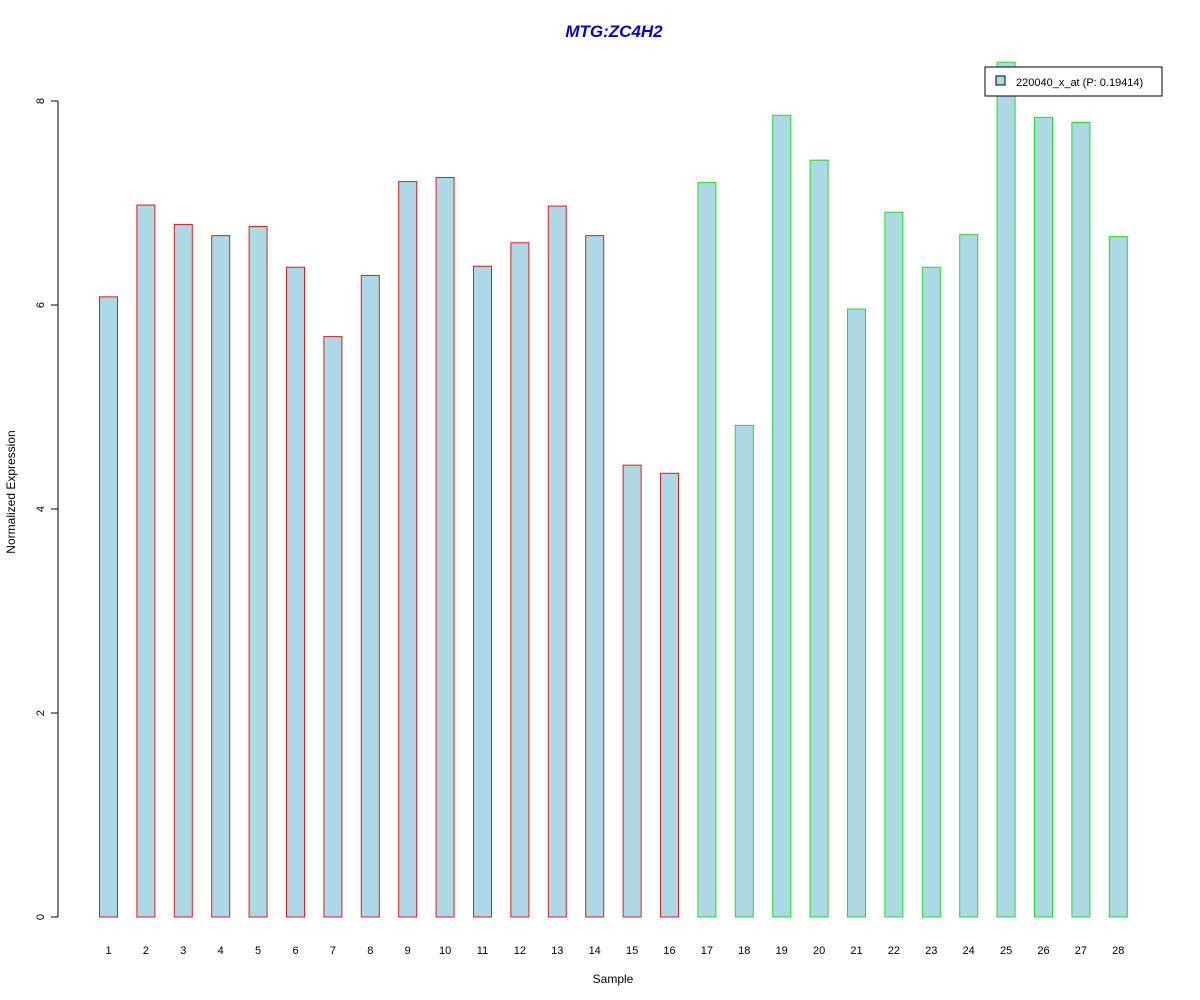 This screenshot has width=1200, height=1000. I want to click on legend-swatch, so click(1000, 80).